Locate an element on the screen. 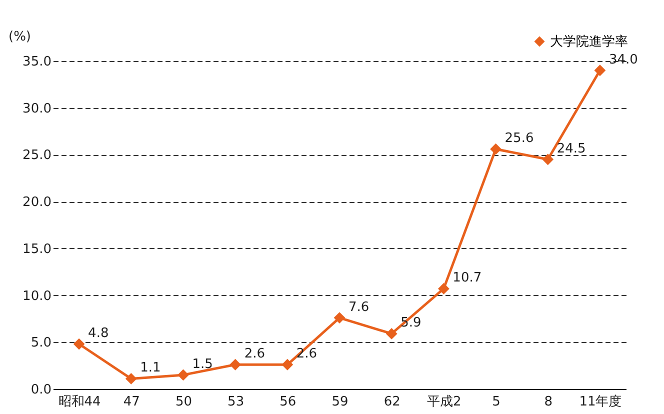  y-tick-label: 15.0 is located at coordinates (37, 249).